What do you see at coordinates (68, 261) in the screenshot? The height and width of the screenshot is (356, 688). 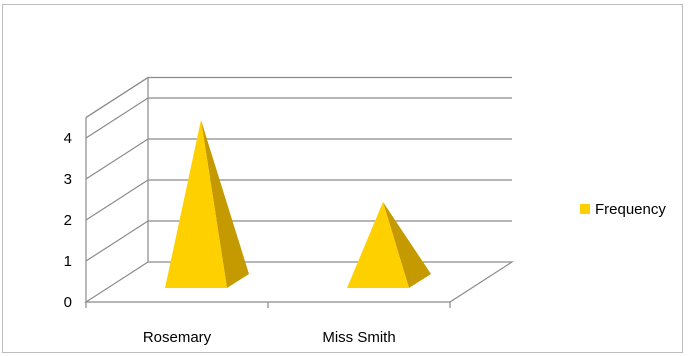 I see `y-tick-label: 1` at bounding box center [68, 261].